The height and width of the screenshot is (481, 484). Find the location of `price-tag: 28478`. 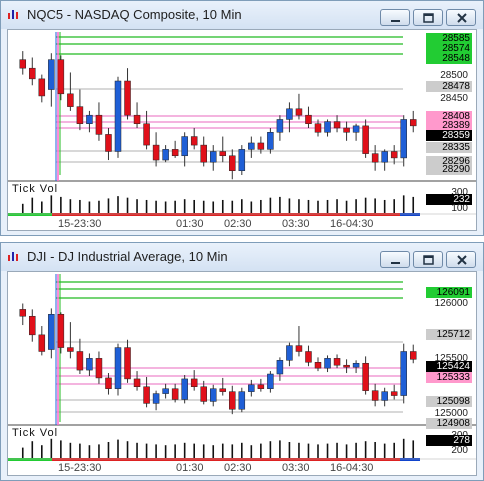

price-tag: 28478 is located at coordinates (449, 86).